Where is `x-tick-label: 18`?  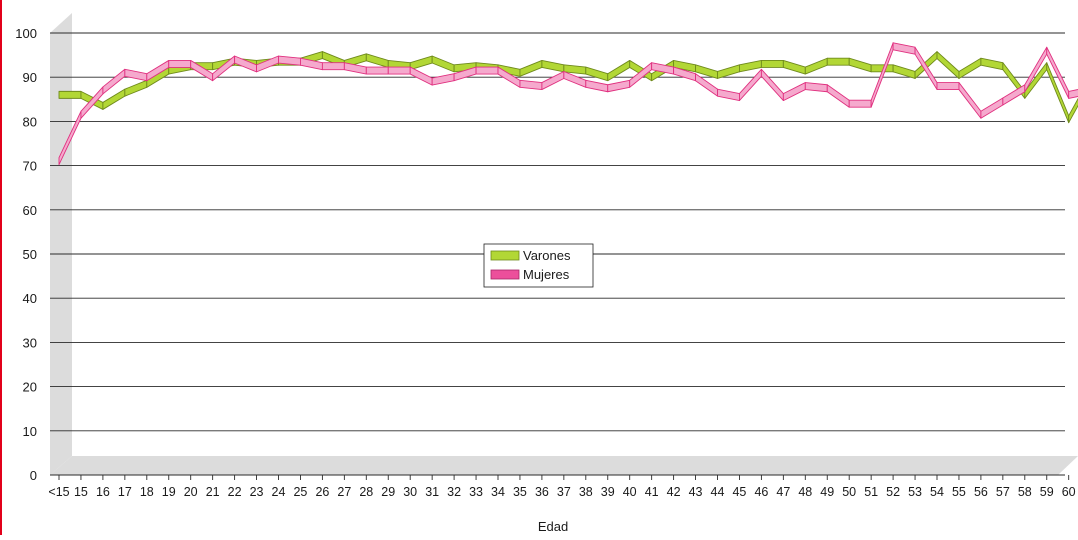
x-tick-label: 18 is located at coordinates (147, 492).